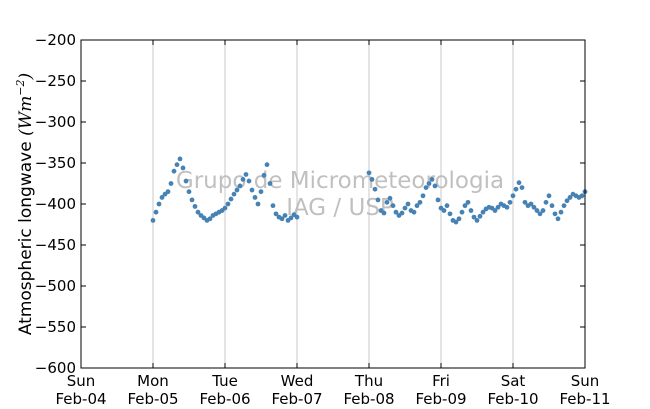 The width and height of the screenshot is (650, 409). I want to click on x-tick-date: Feb-05, so click(152, 399).